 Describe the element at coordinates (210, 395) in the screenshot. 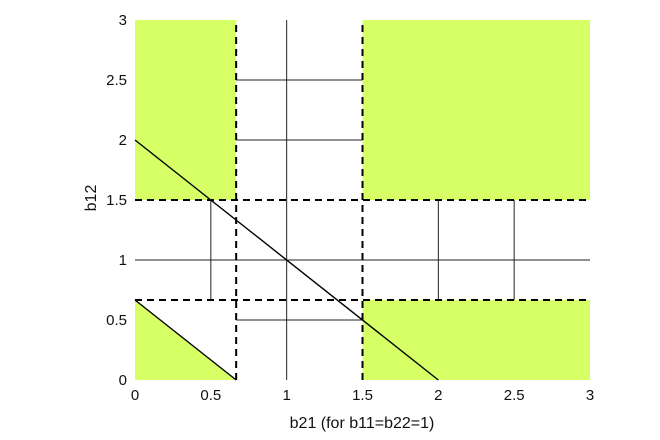

I see `x-tick-label: 0.5` at that location.